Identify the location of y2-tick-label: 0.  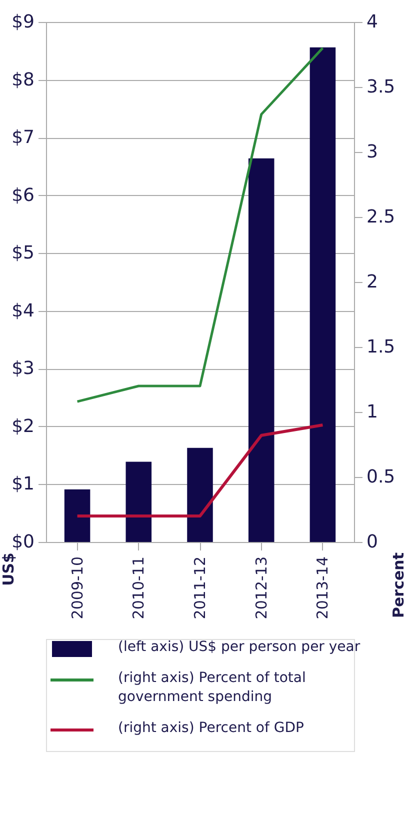
(372, 542).